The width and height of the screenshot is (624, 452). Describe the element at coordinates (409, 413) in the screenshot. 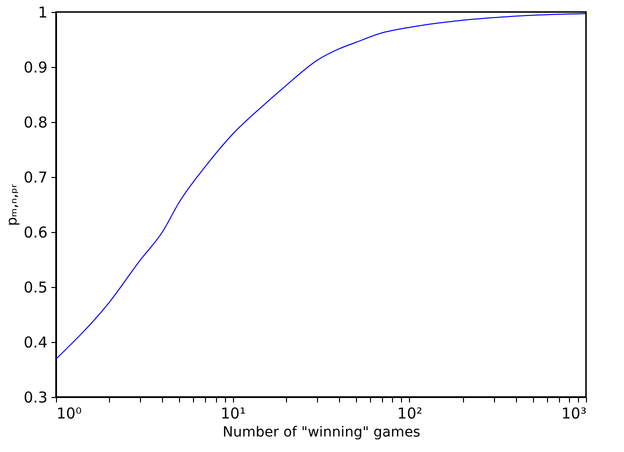

I see `x-tick-label: 10²` at that location.